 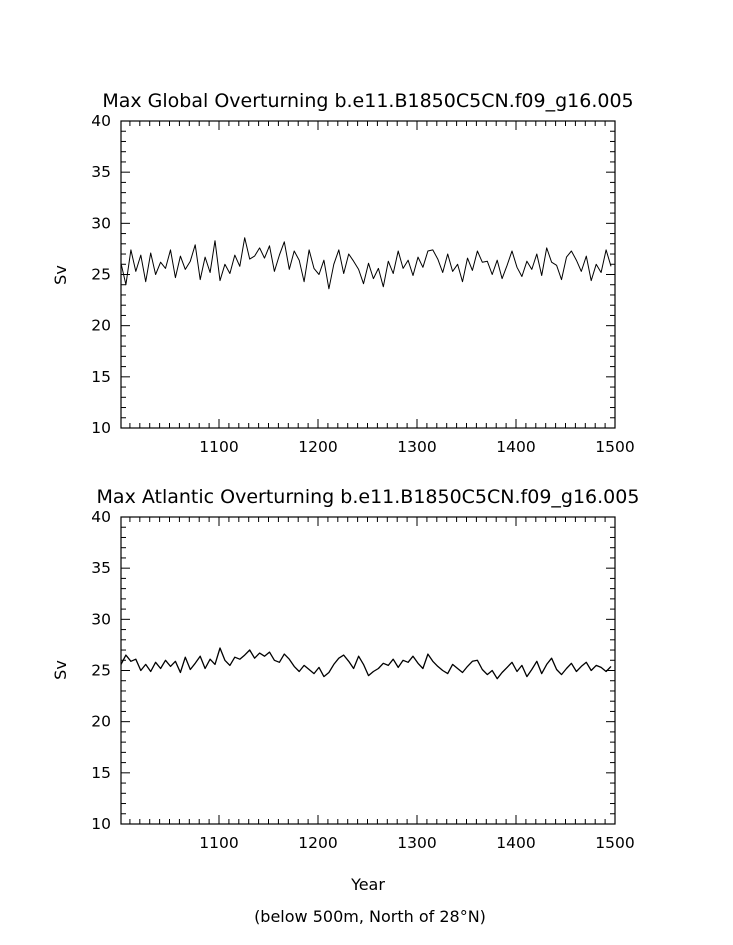 I want to click on global-y-tick-label: 30, so click(x=101, y=223).